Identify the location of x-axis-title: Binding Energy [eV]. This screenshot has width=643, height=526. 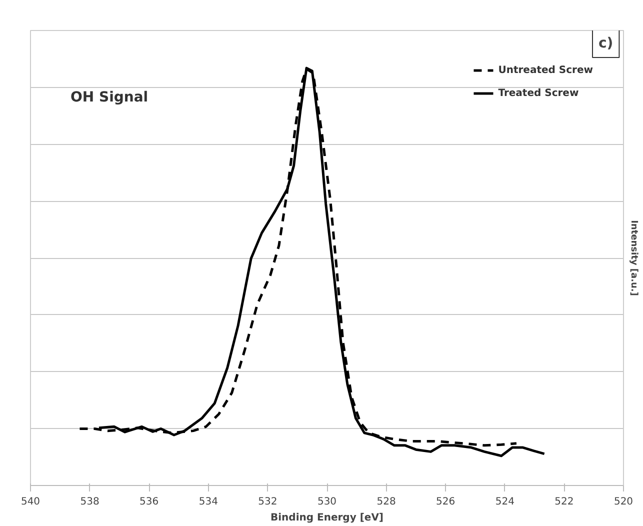
(327, 518).